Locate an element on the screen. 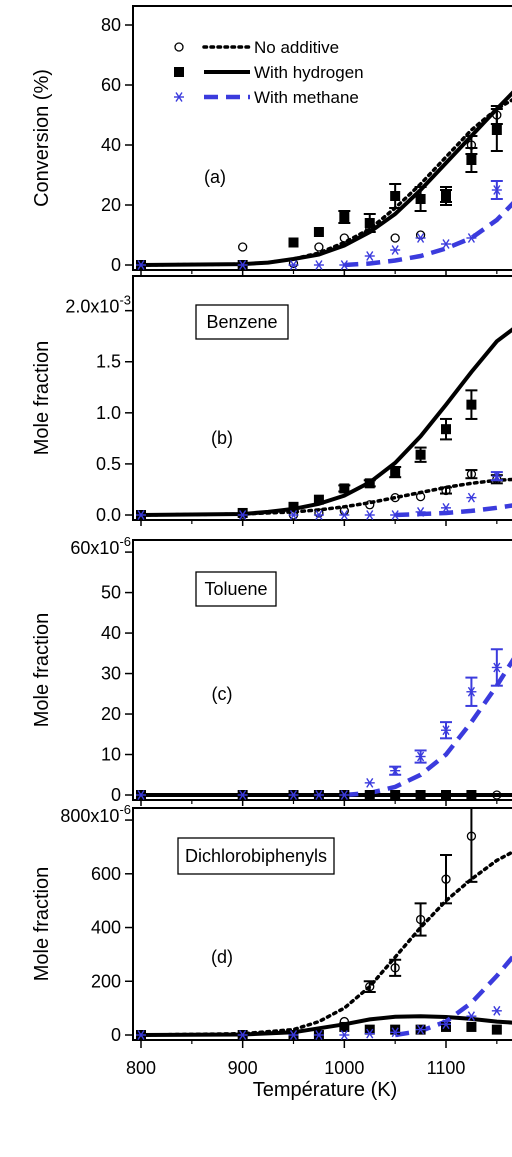 The height and width of the screenshot is (1157, 512). x-axis-title: Température (K) is located at coordinates (325, 1090).